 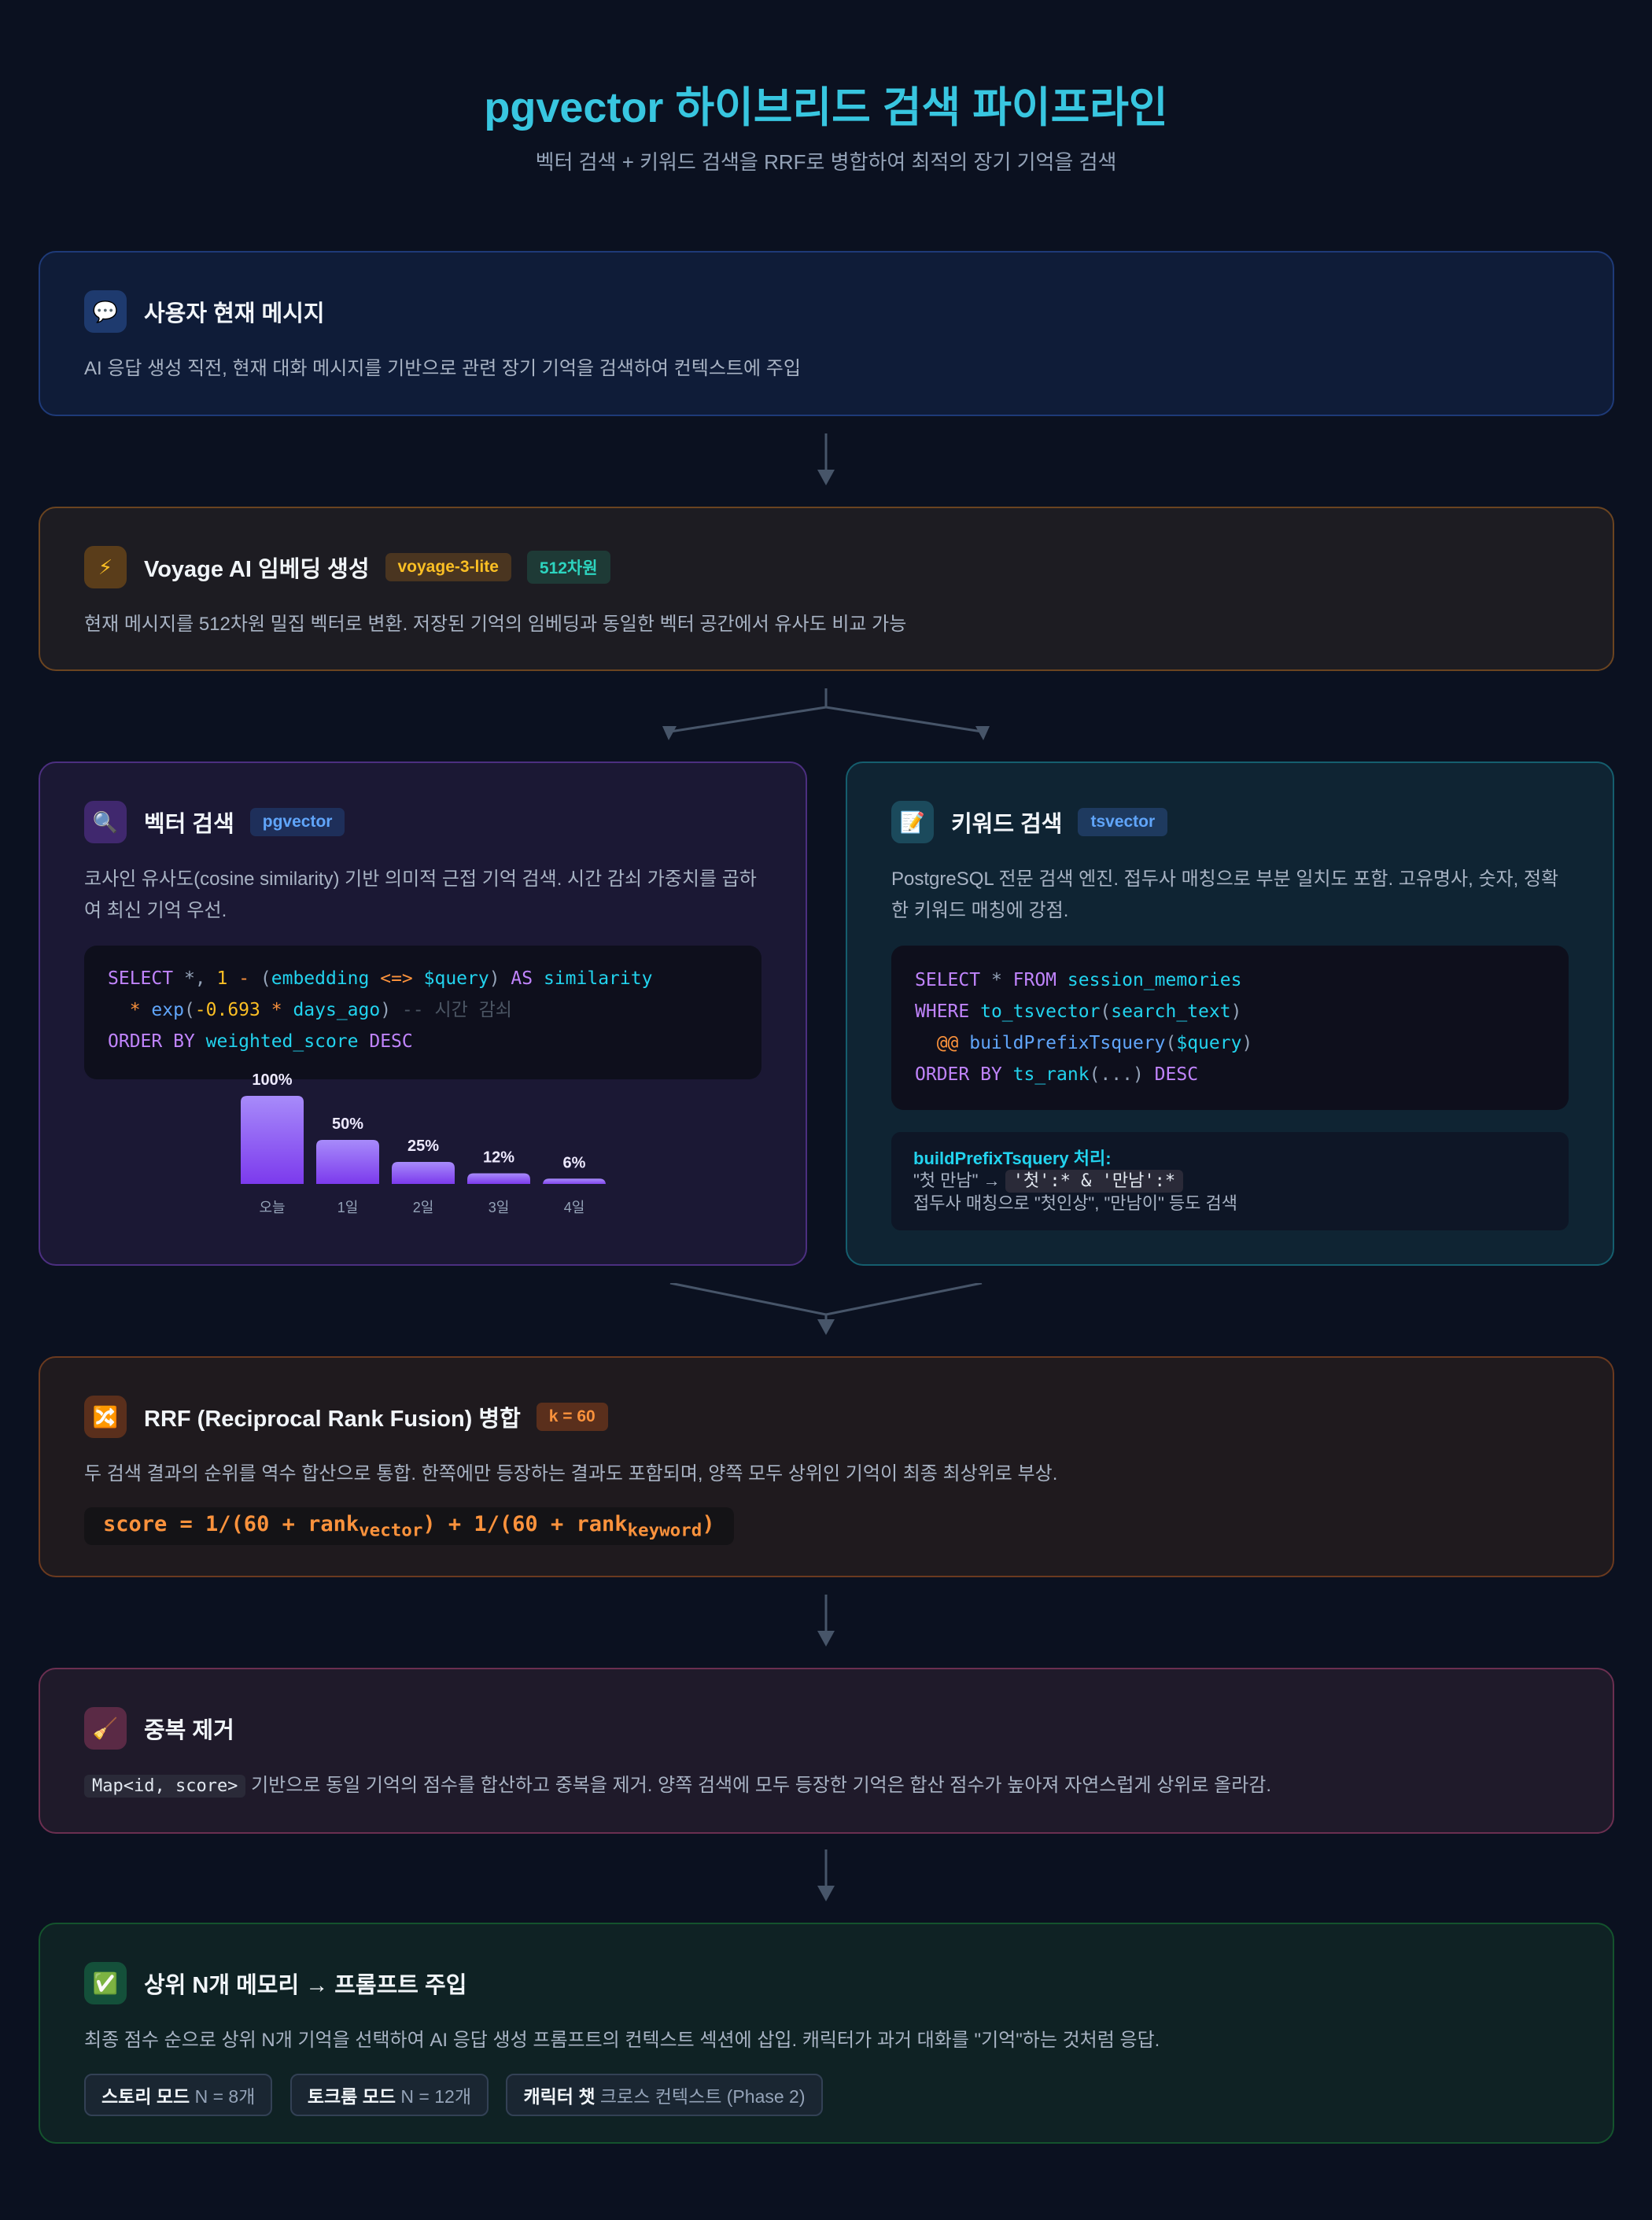 What do you see at coordinates (423, 1207) in the screenshot?
I see `bar-category-label: 2일` at bounding box center [423, 1207].